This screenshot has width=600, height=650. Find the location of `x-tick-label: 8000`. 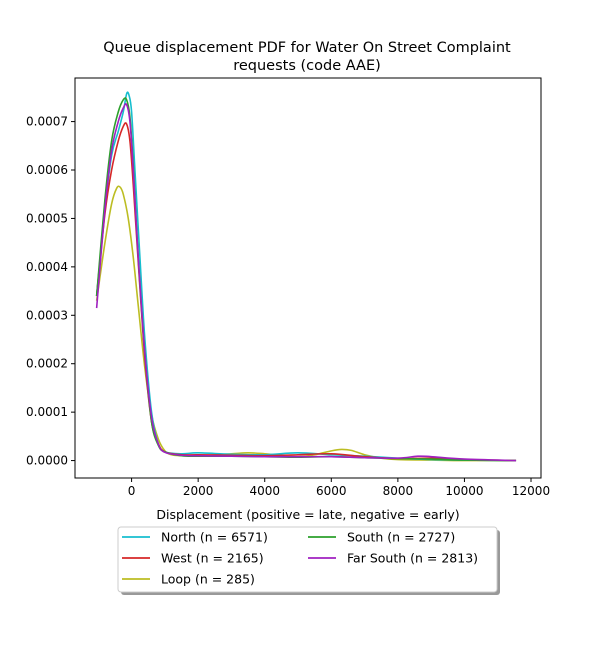

x-tick-label: 8000 is located at coordinates (398, 491).